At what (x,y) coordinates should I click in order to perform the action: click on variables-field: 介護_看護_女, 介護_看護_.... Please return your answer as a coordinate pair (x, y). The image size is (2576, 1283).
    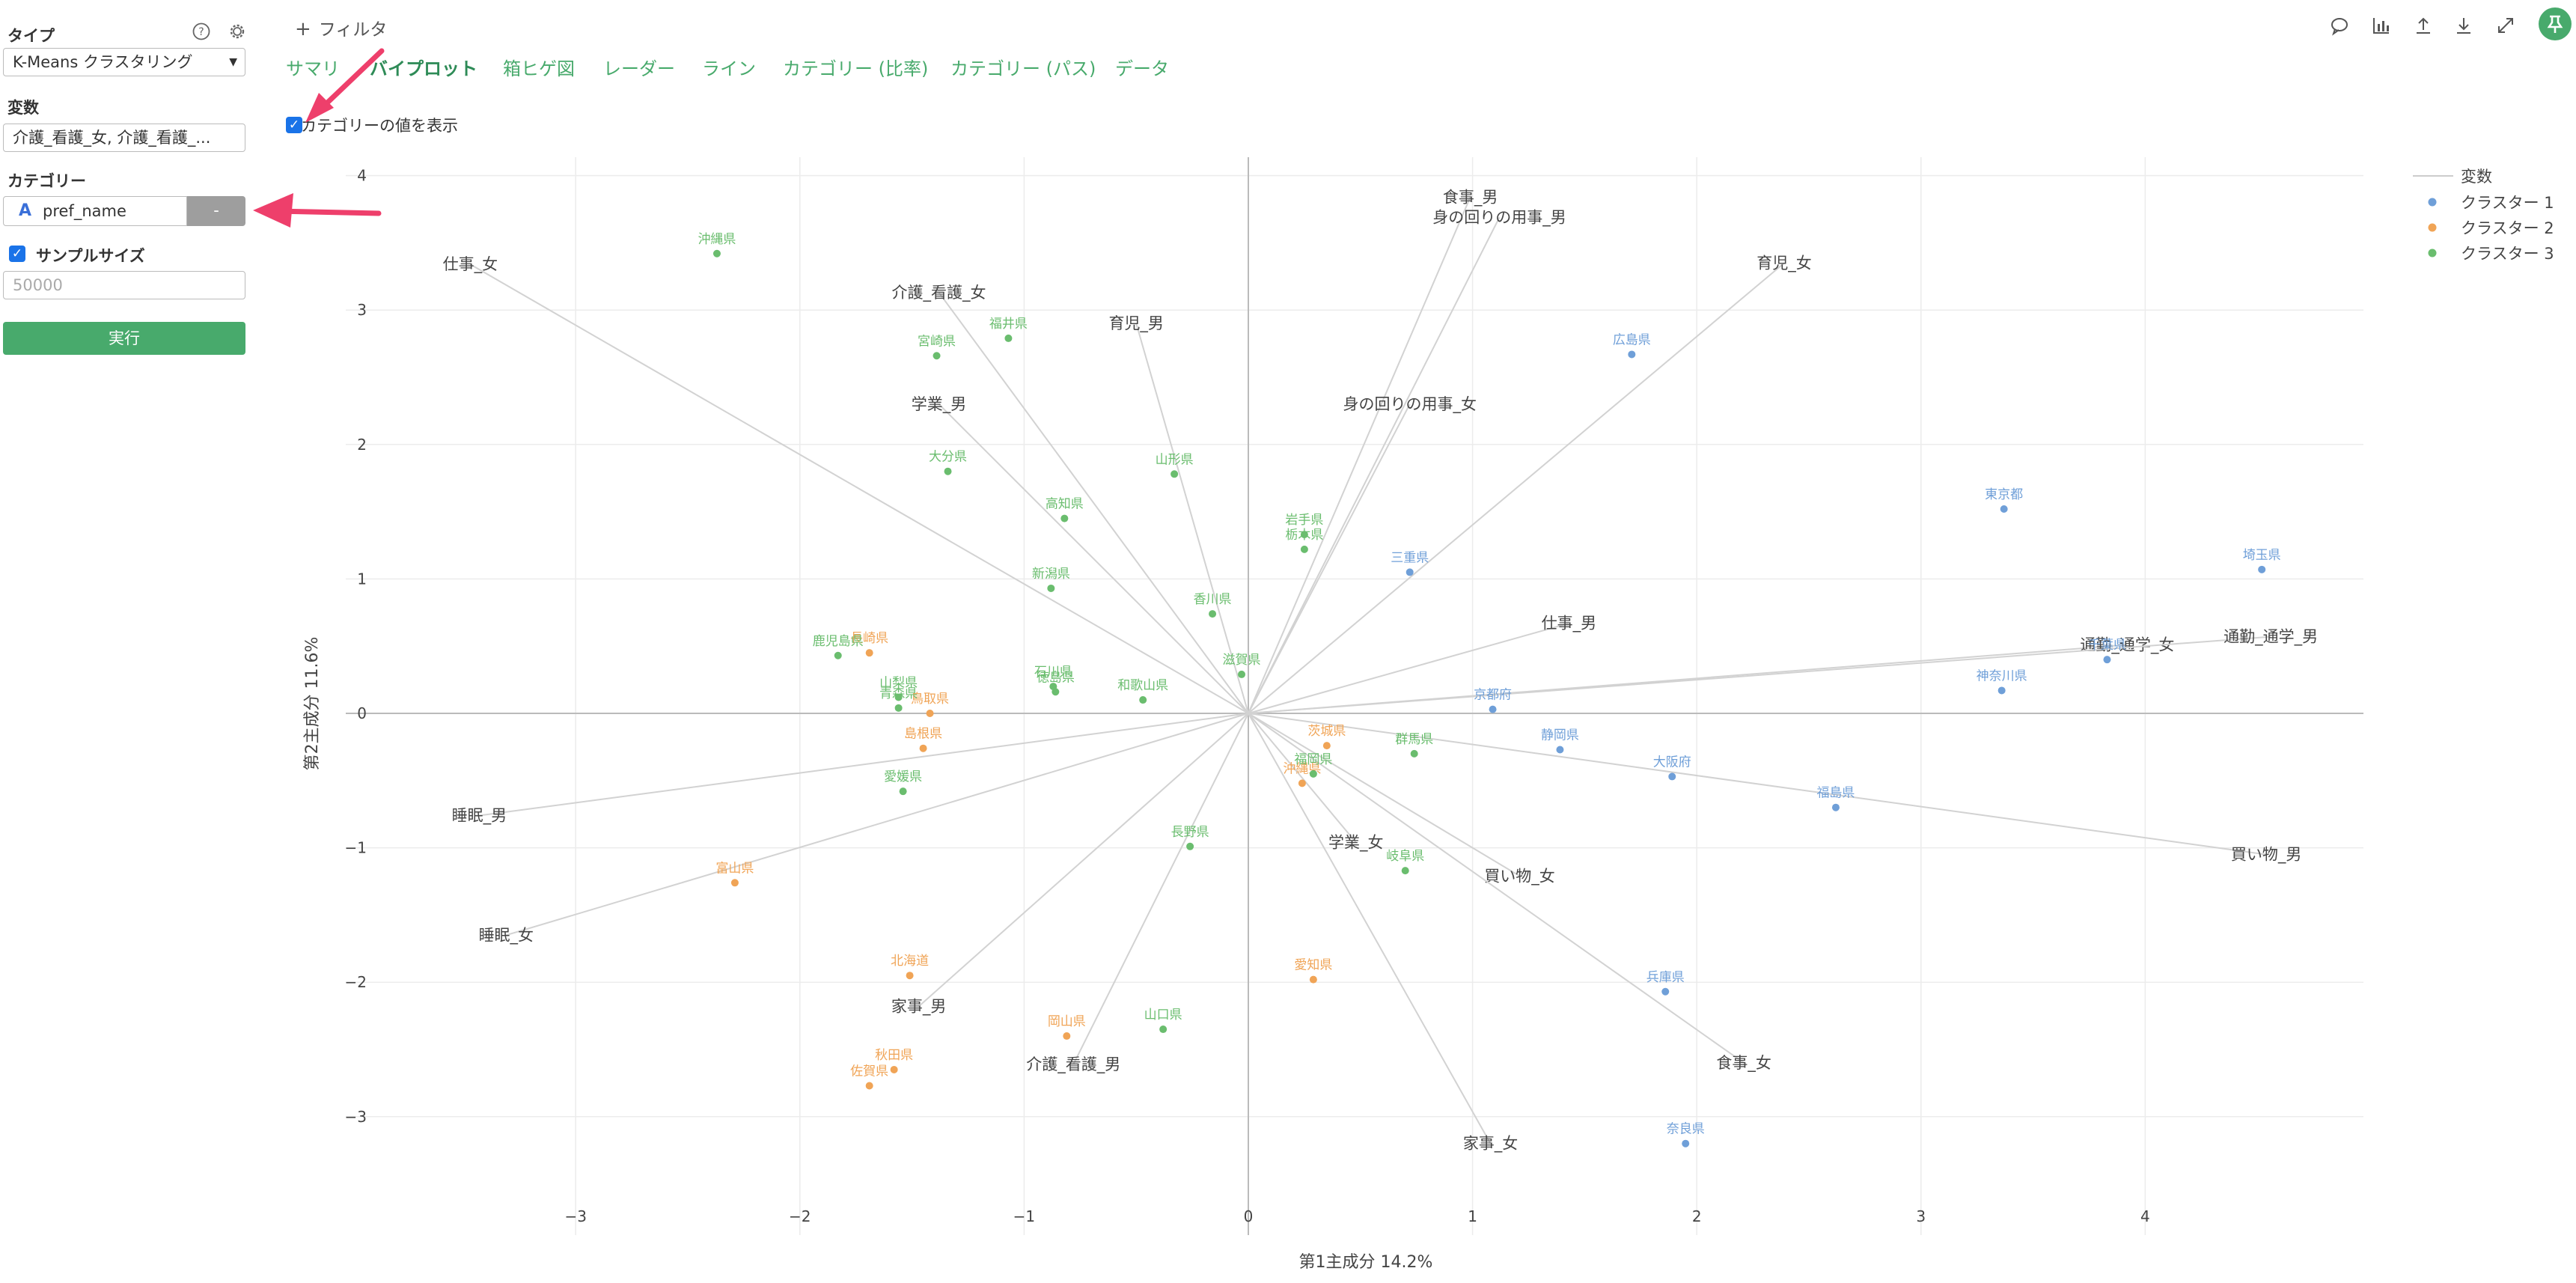
    Looking at the image, I should click on (124, 138).